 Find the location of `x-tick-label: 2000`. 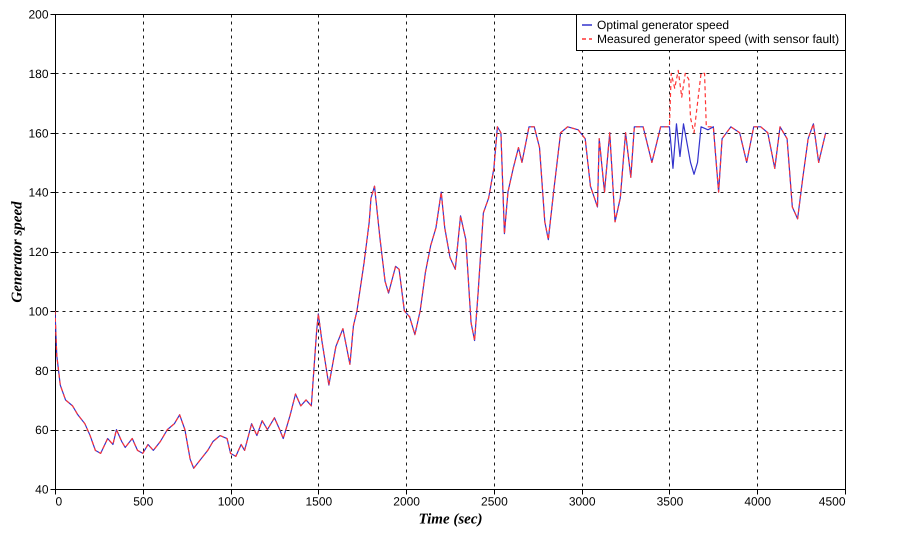

x-tick-label: 2000 is located at coordinates (406, 501).